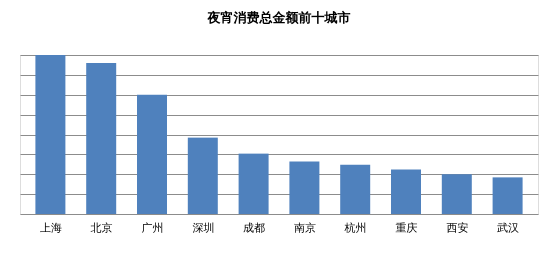  What do you see at coordinates (508, 228) in the screenshot?
I see `x-tick-label: 武汉` at bounding box center [508, 228].